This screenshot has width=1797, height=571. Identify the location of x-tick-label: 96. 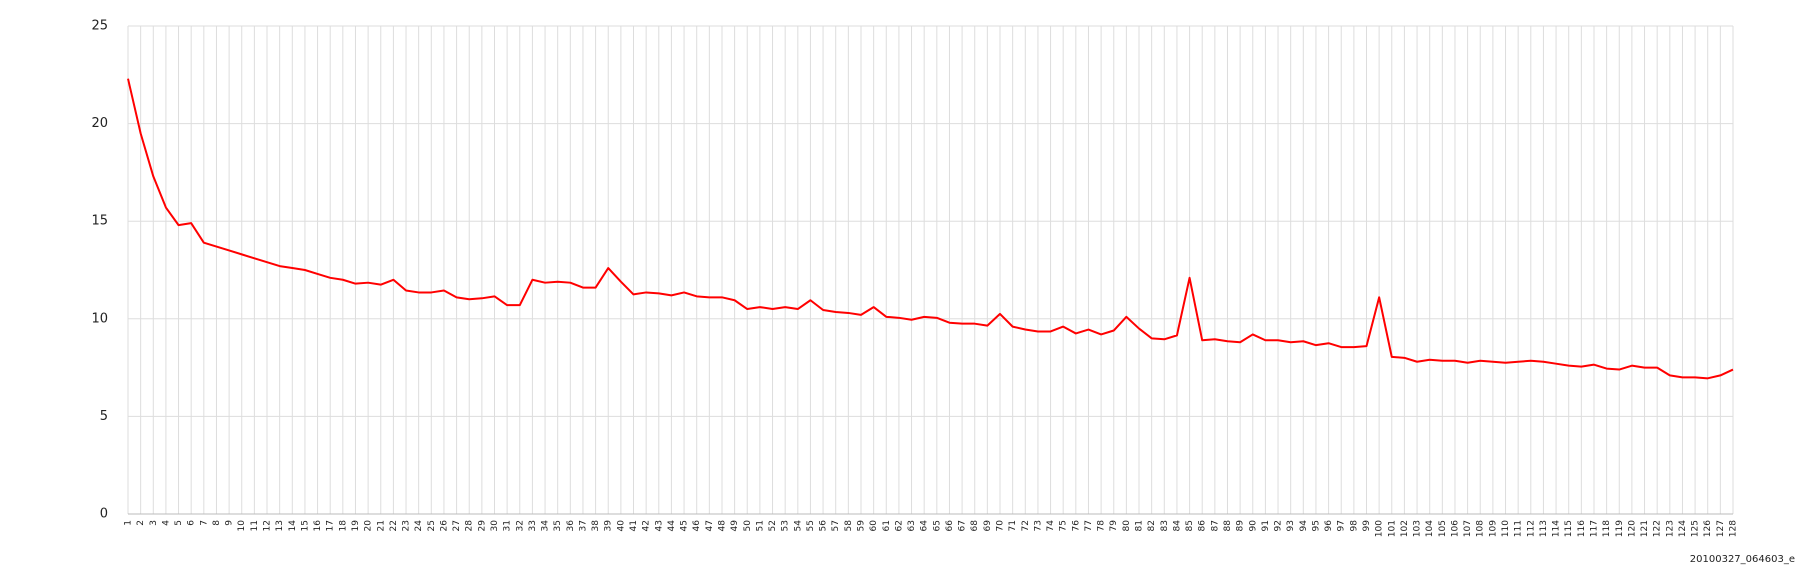
(1329, 526).